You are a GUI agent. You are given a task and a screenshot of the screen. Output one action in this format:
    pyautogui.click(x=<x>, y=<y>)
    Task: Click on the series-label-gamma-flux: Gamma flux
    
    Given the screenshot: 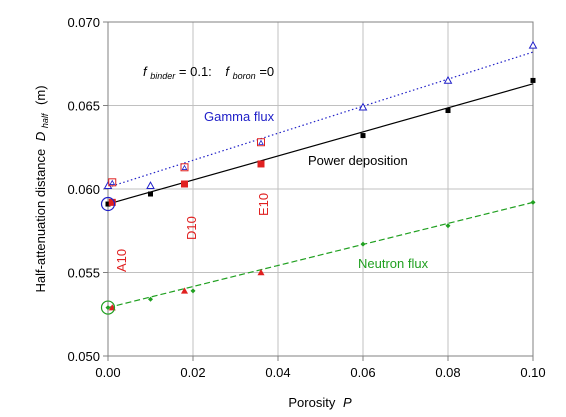 What is the action you would take?
    pyautogui.click(x=239, y=116)
    